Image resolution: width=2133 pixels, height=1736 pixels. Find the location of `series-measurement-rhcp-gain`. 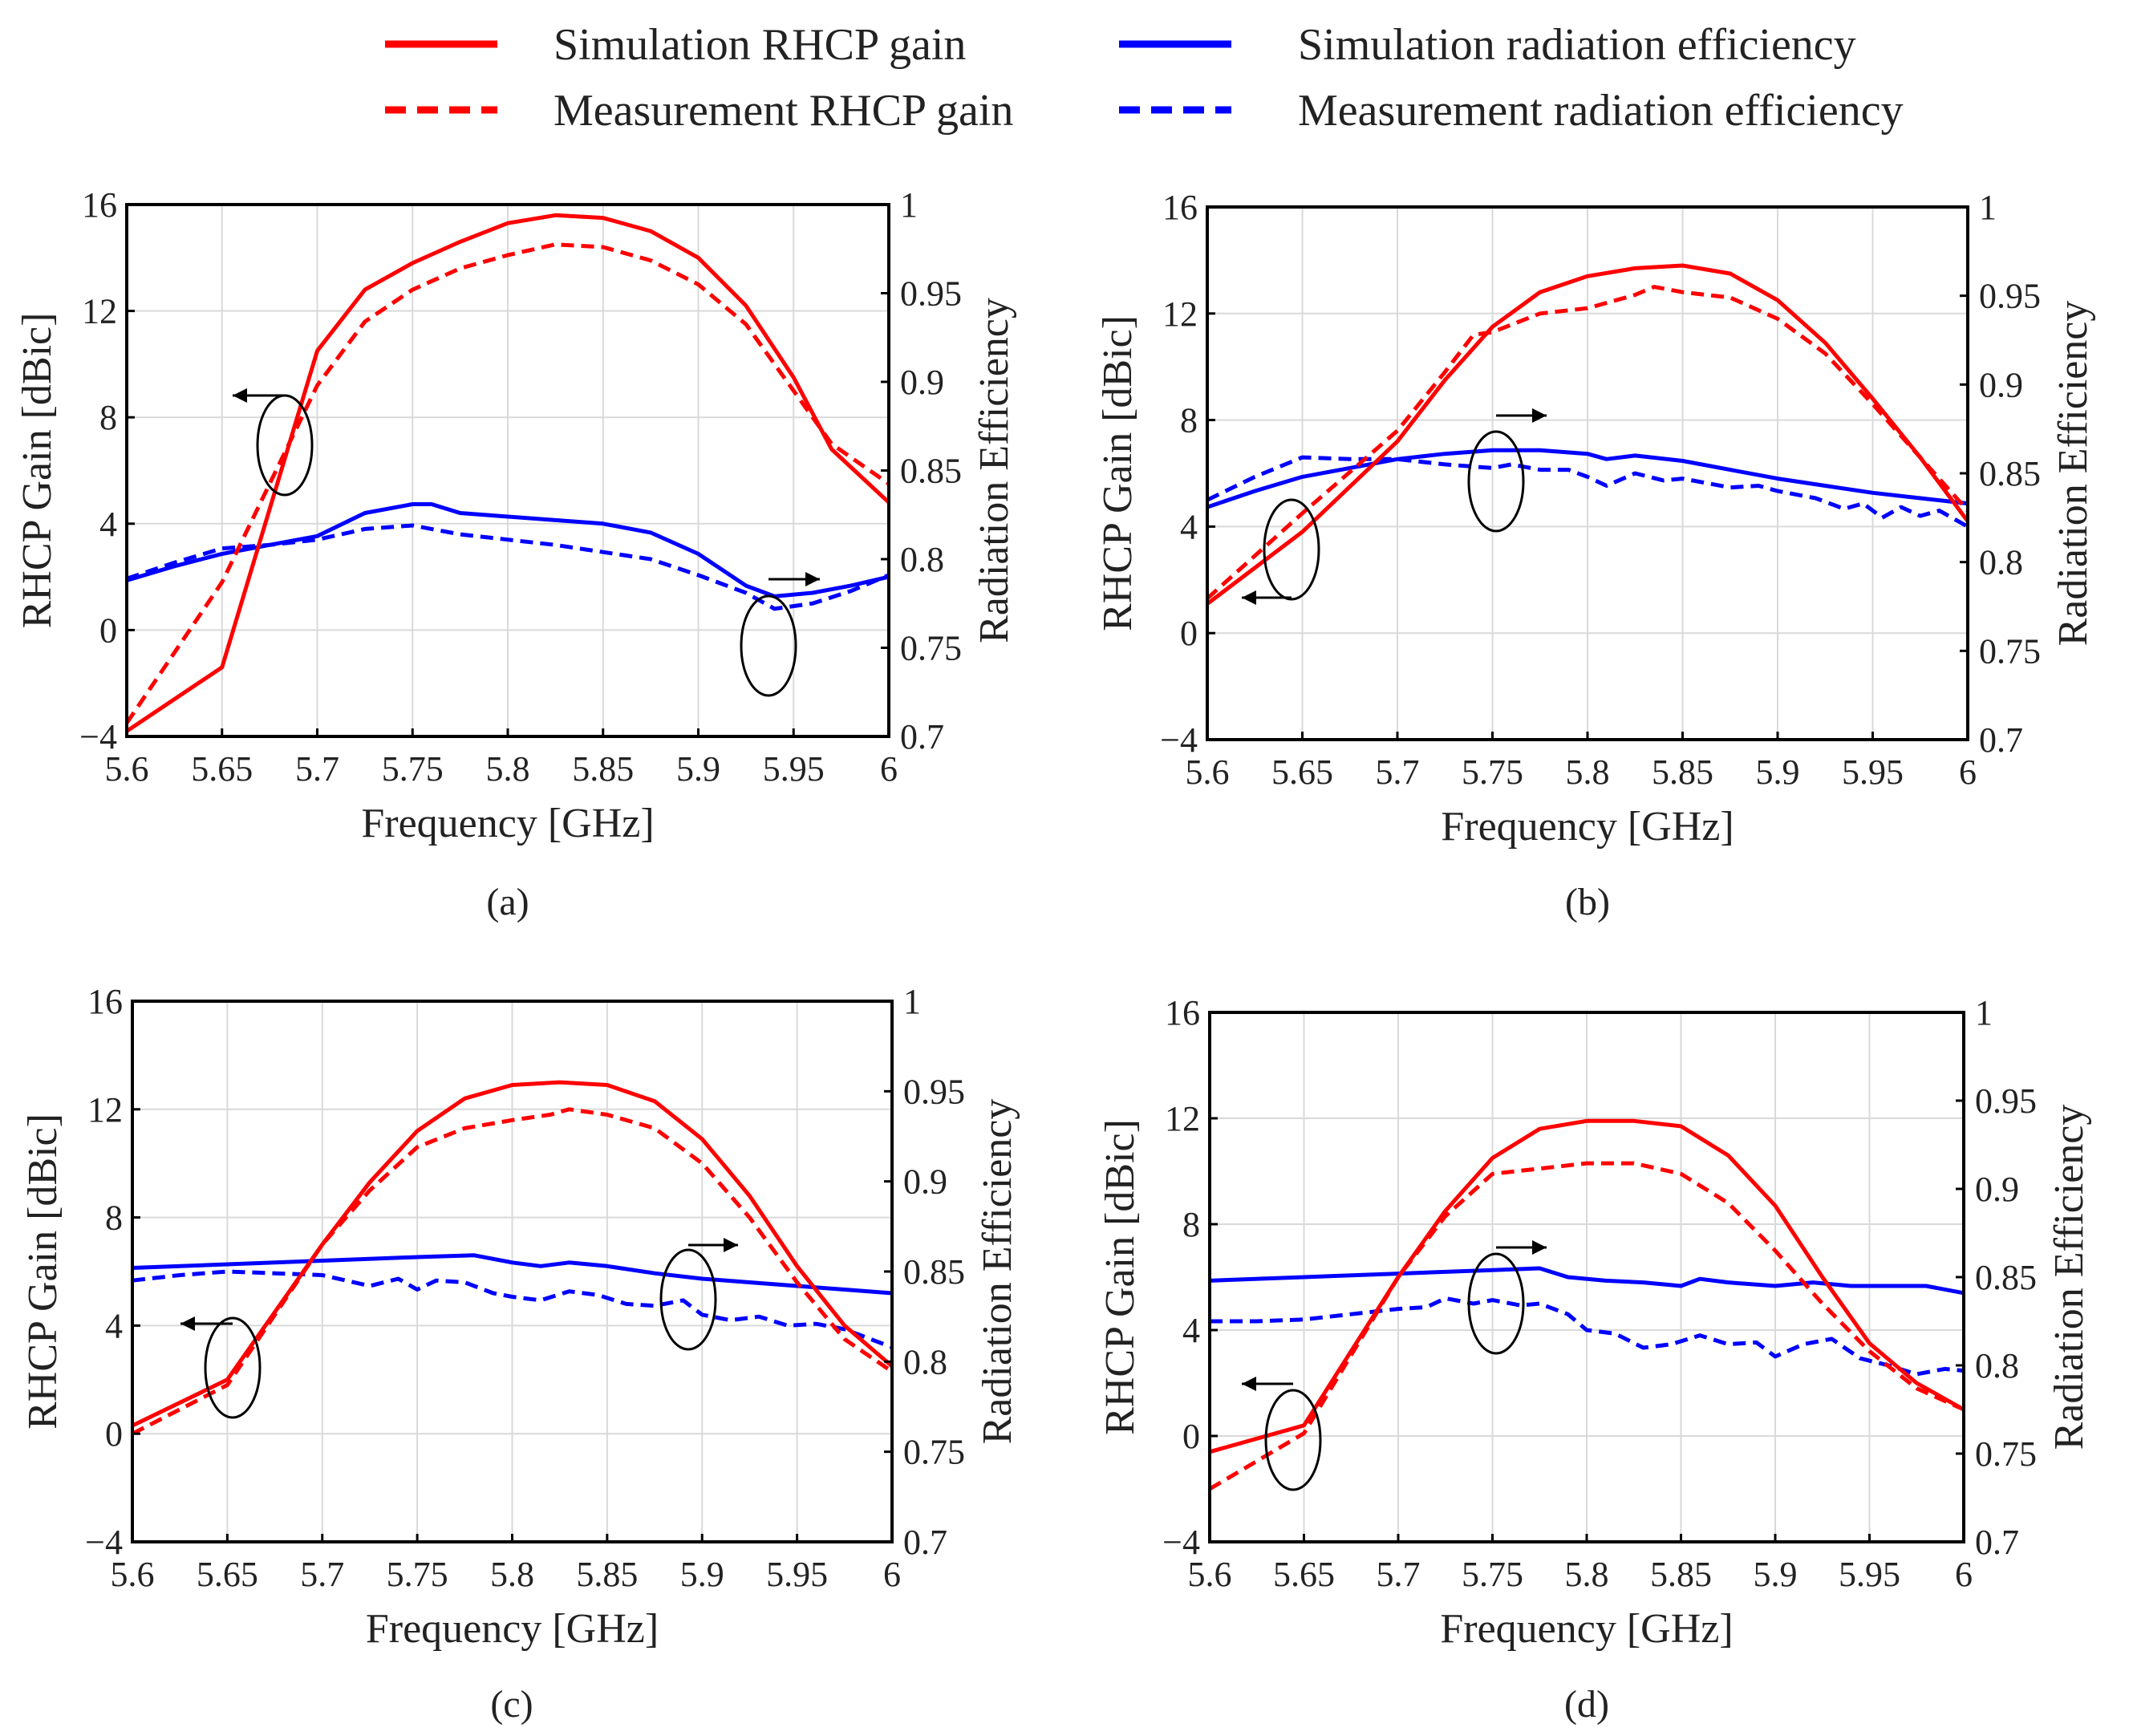

series-measurement-rhcp-gain is located at coordinates (1586, 1326).